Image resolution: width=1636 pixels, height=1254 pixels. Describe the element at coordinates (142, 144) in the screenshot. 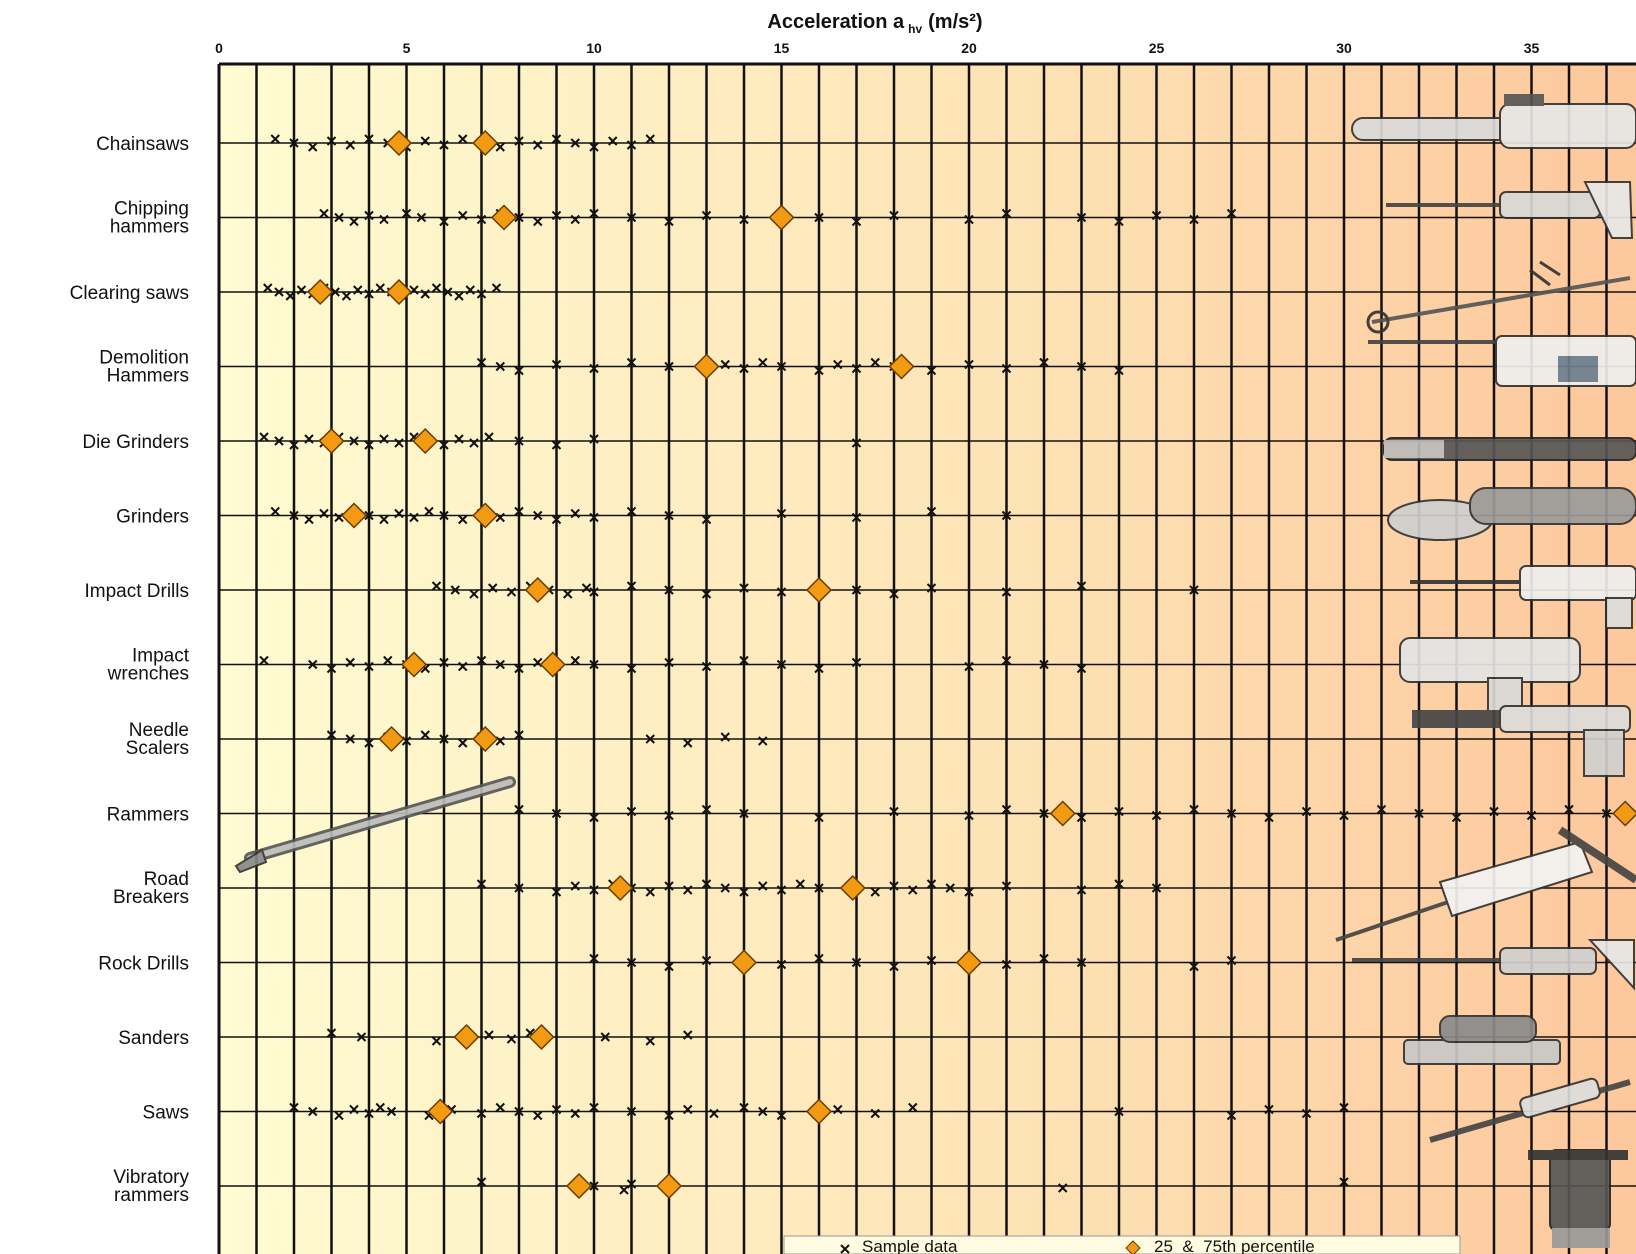

I see `category-label: Chainsaws` at that location.